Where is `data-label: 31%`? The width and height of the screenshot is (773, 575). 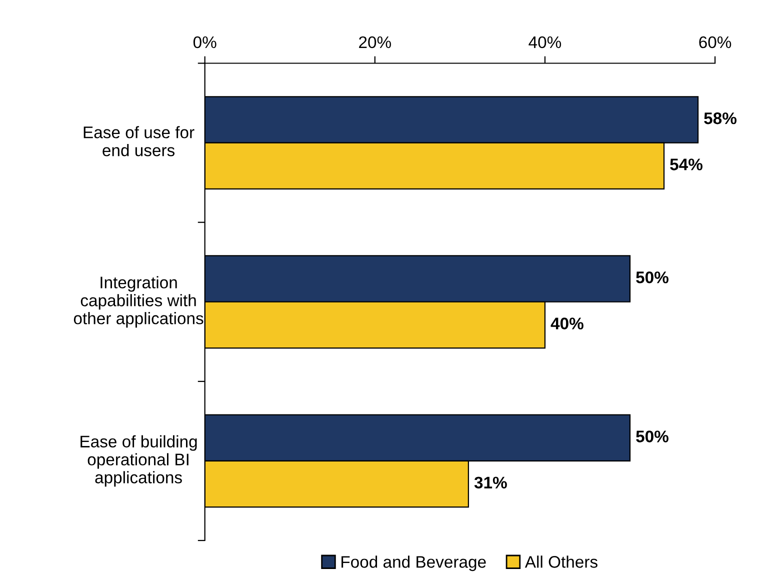 data-label: 31% is located at coordinates (490, 482).